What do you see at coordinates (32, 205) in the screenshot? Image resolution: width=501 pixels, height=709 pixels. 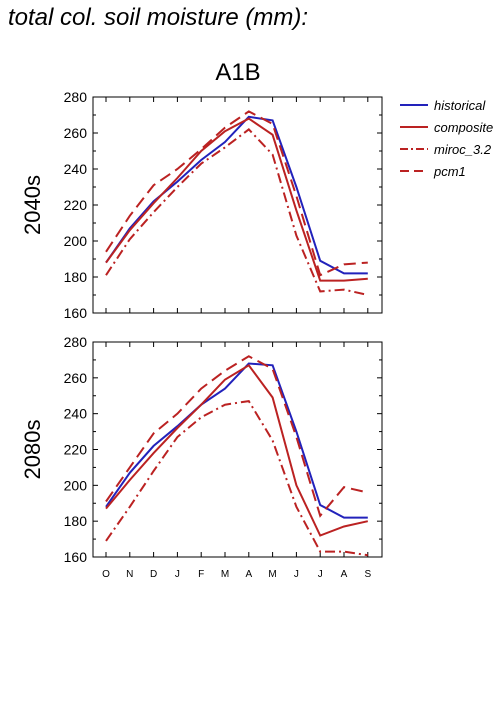 I see `panel-label: 2040s` at bounding box center [32, 205].